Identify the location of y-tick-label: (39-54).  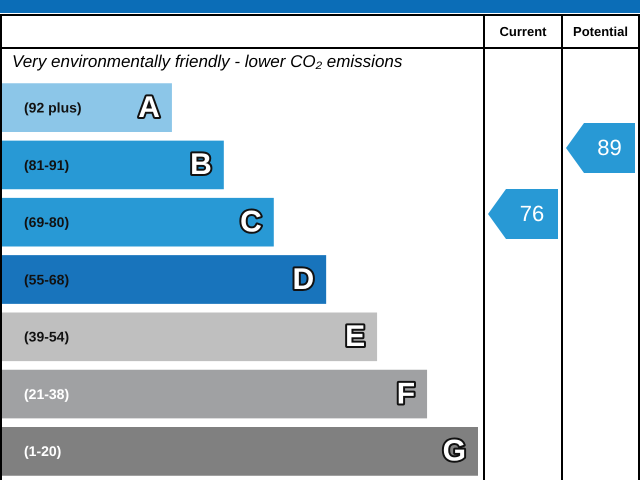
(47, 336).